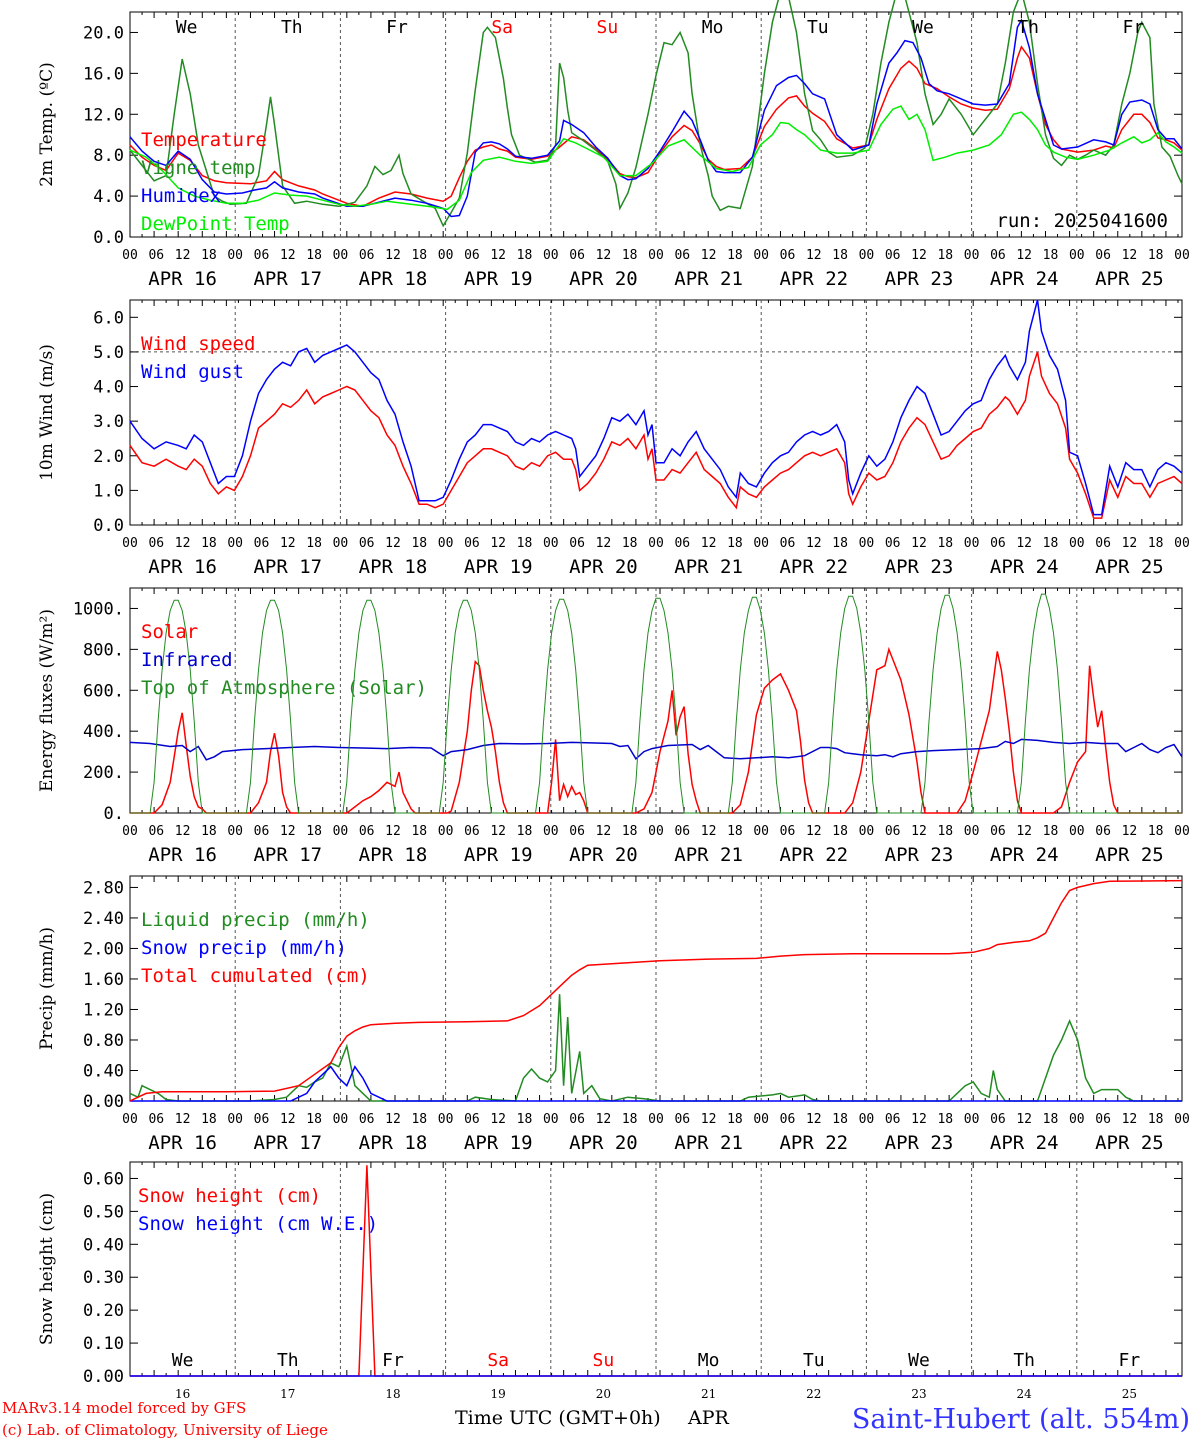 Image resolution: width=1194 pixels, height=1440 pixels. Describe the element at coordinates (229, 1196) in the screenshot. I see `legend-entry: Snow height (cm)` at that location.